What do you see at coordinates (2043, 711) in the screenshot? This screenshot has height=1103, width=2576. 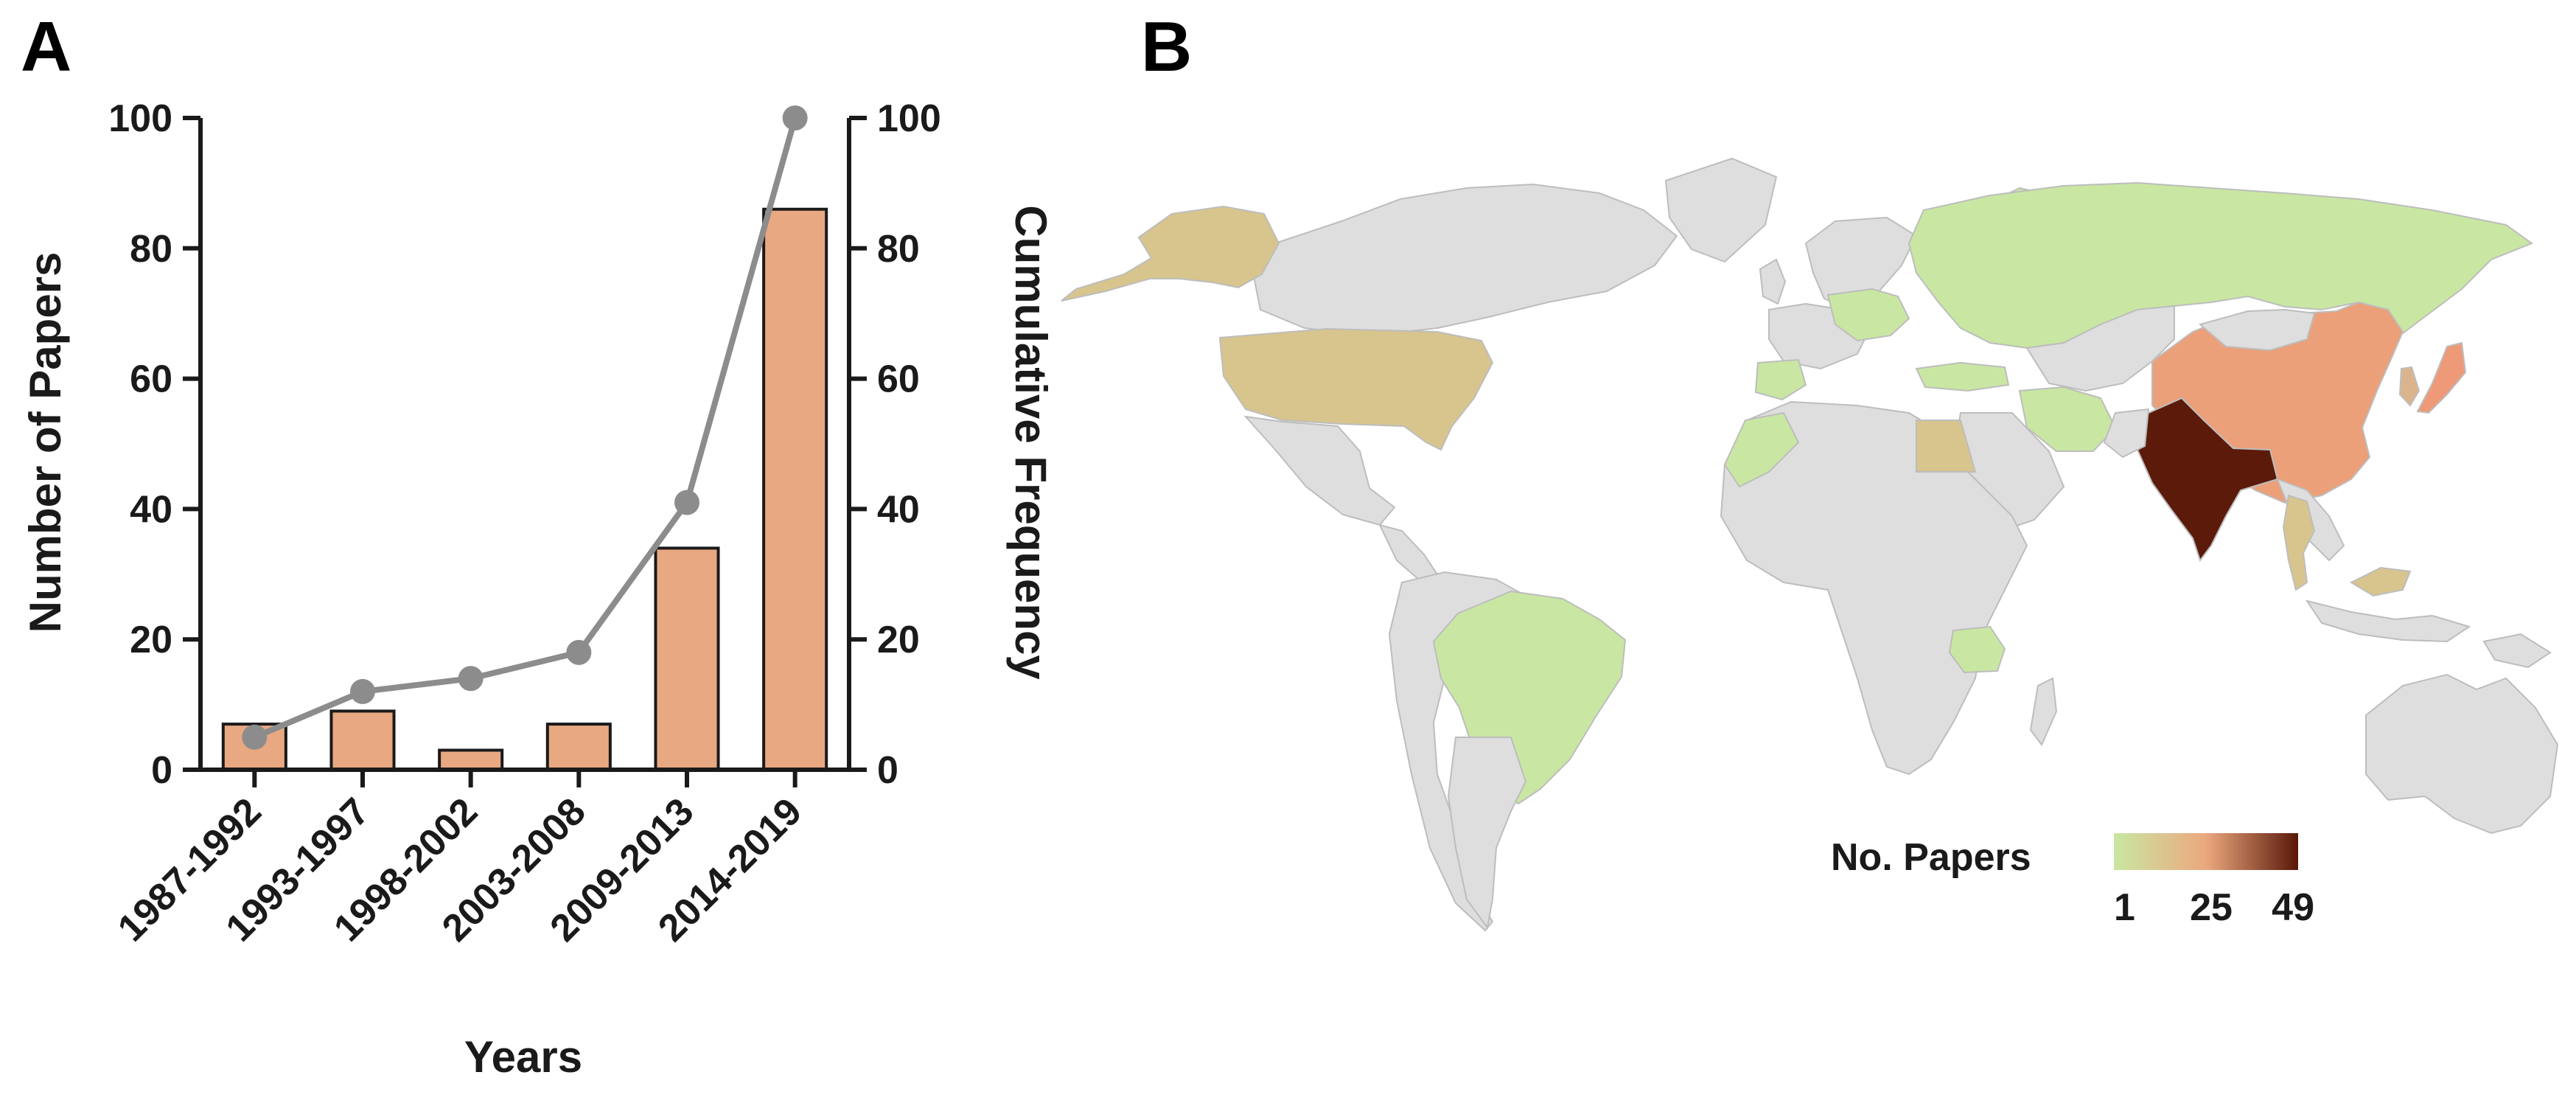 I see `madagascar-region` at bounding box center [2043, 711].